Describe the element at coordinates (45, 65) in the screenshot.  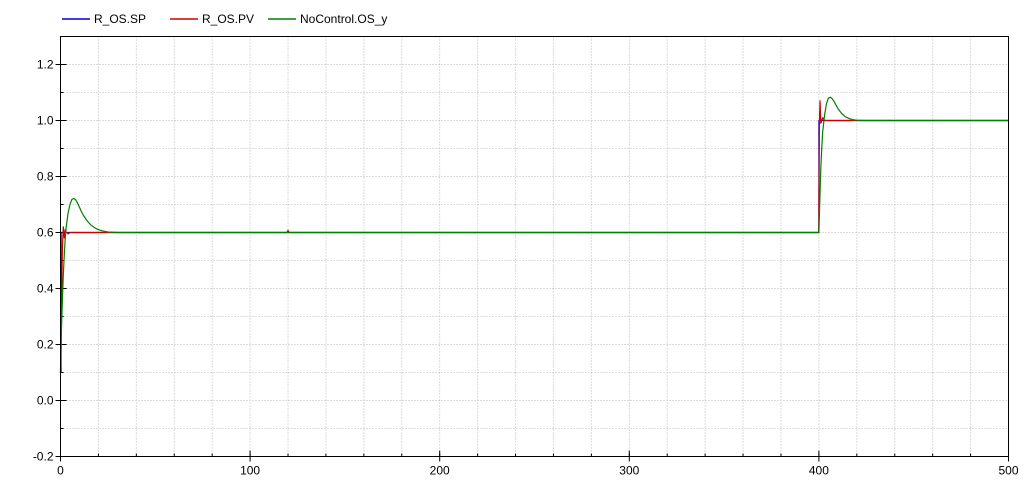
I see `y-tick-label: 1.2` at that location.